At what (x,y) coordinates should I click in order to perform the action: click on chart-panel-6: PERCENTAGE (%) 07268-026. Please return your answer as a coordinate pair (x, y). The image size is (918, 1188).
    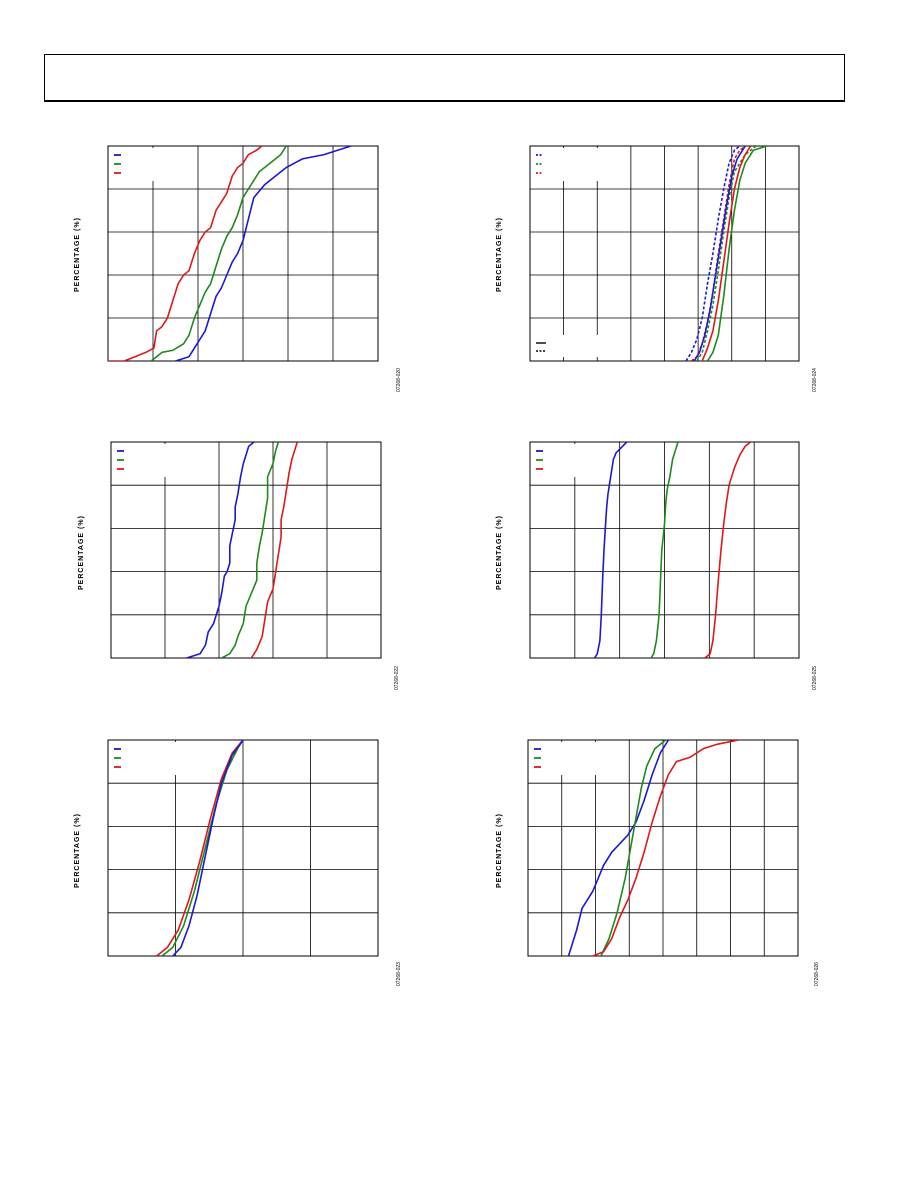
    Looking at the image, I should click on (655, 861).